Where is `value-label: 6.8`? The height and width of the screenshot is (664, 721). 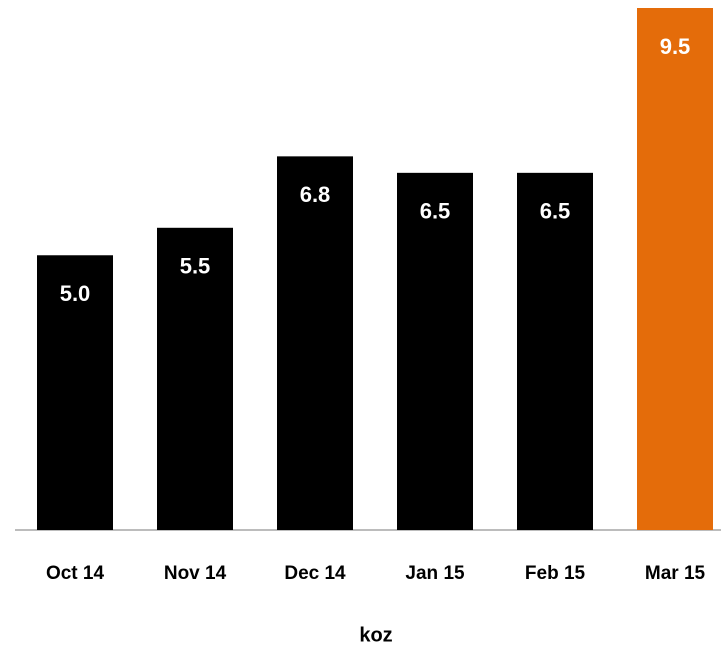
value-label: 6.8 is located at coordinates (315, 194).